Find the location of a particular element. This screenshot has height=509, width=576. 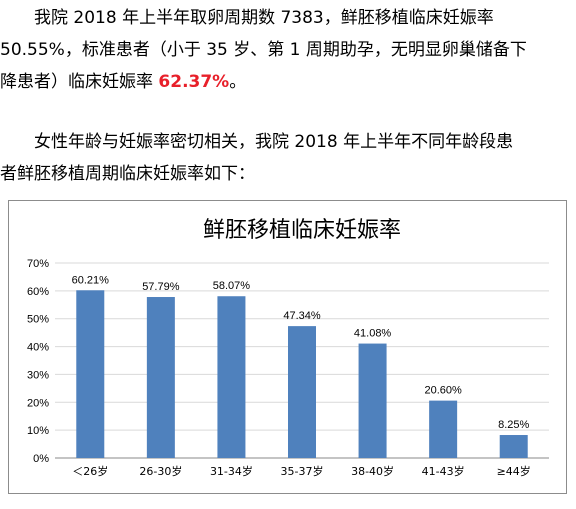

intro-line-3-end: 。 is located at coordinates (238, 82).